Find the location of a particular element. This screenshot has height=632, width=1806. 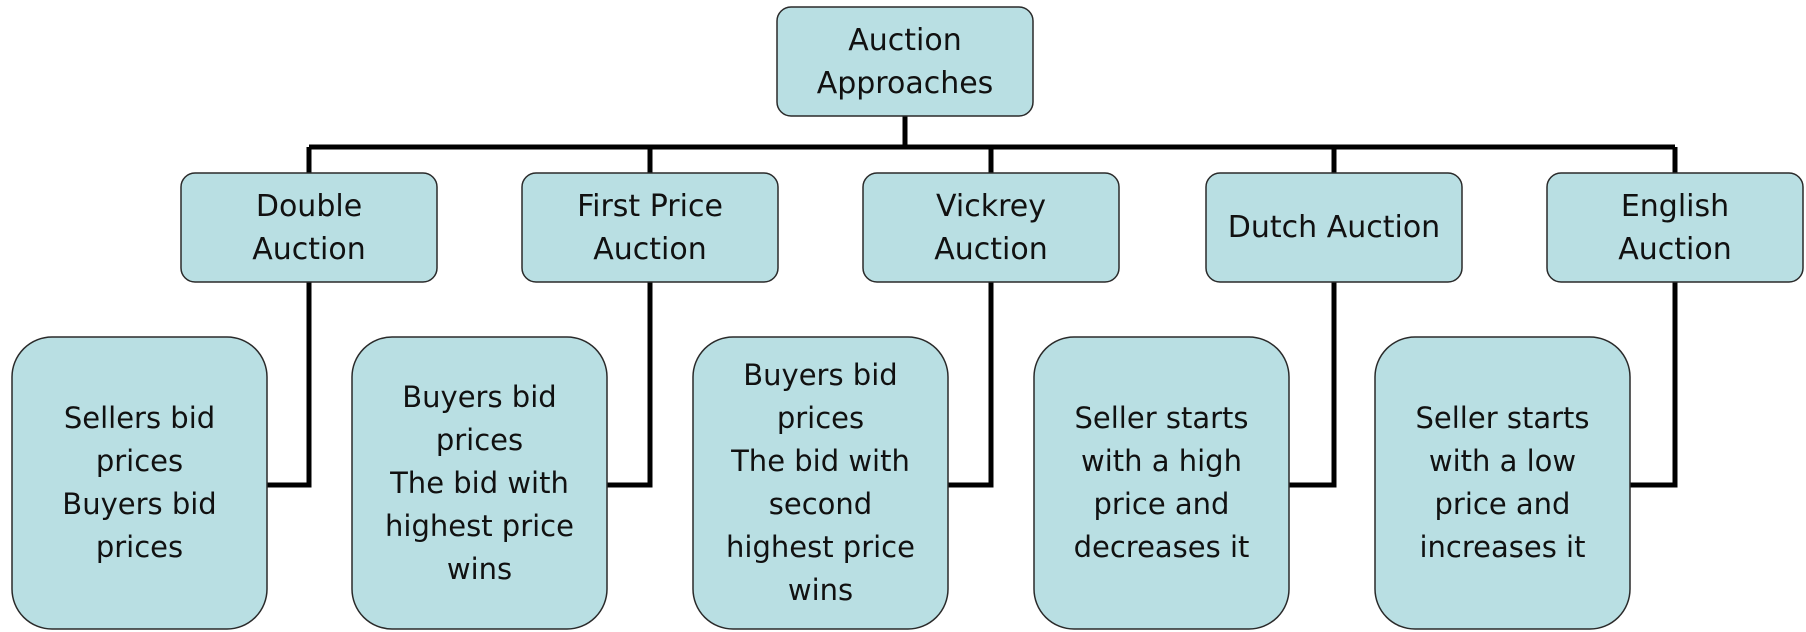

category-label: Double Auction is located at coordinates (309, 227).